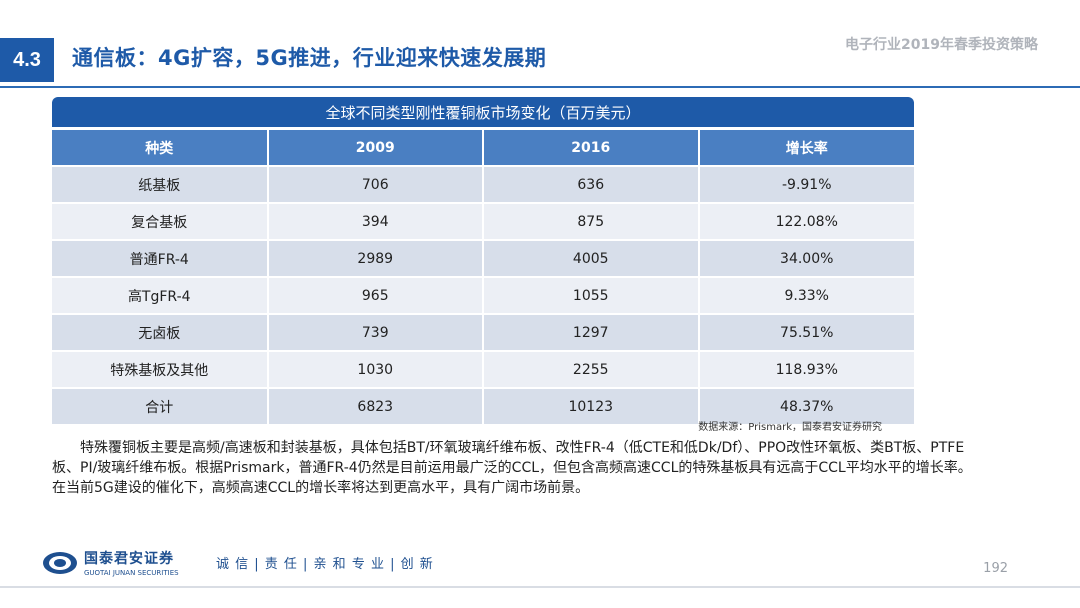 The image size is (1080, 608). I want to click on section-number-badge: 4.3, so click(27, 60).